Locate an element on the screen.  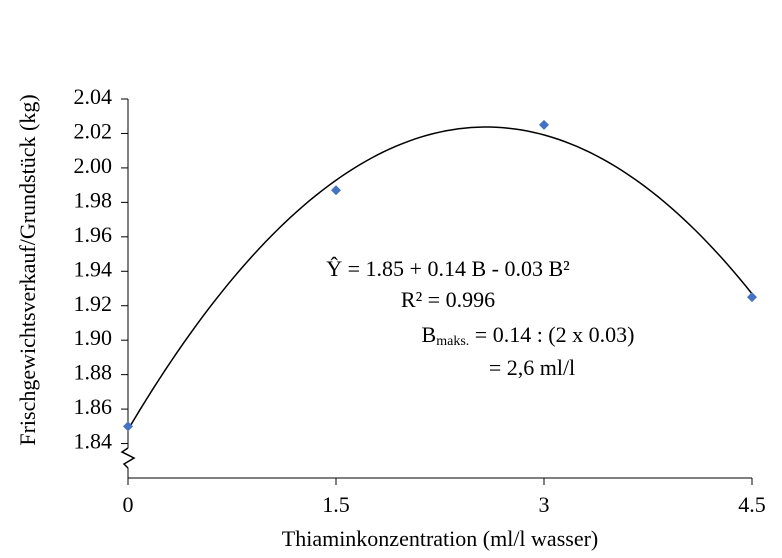
y-tick-label: 2.02 is located at coordinates (93, 131).